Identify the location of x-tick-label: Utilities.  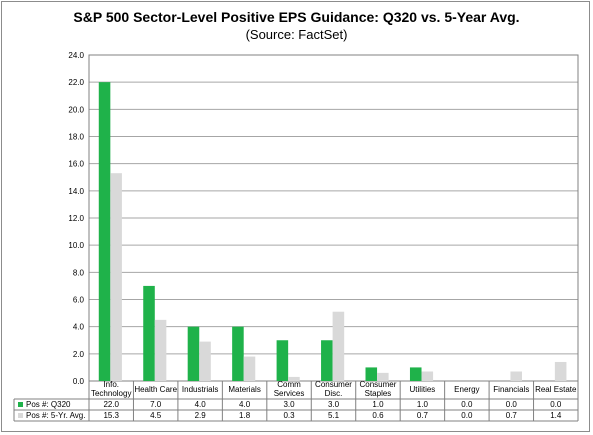
(423, 389).